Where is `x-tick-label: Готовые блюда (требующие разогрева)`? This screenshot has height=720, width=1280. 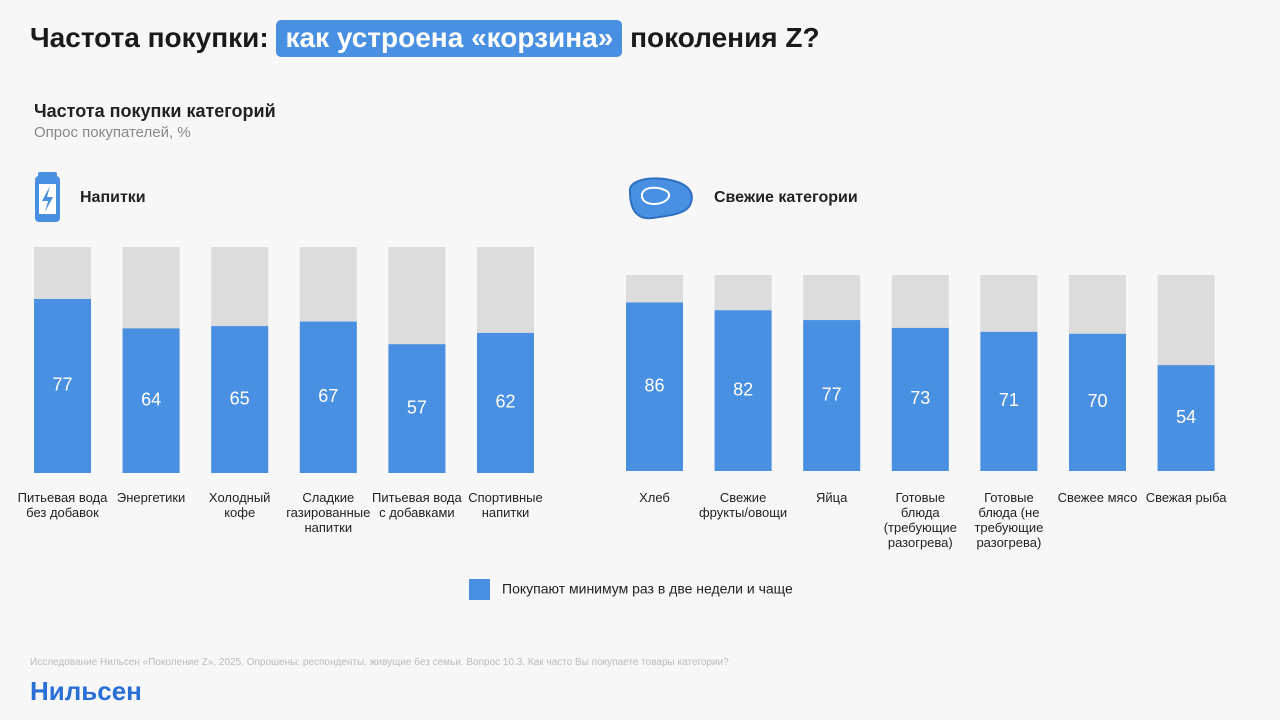
x-tick-label: Готовые блюда (требующие разогрева) is located at coordinates (920, 520).